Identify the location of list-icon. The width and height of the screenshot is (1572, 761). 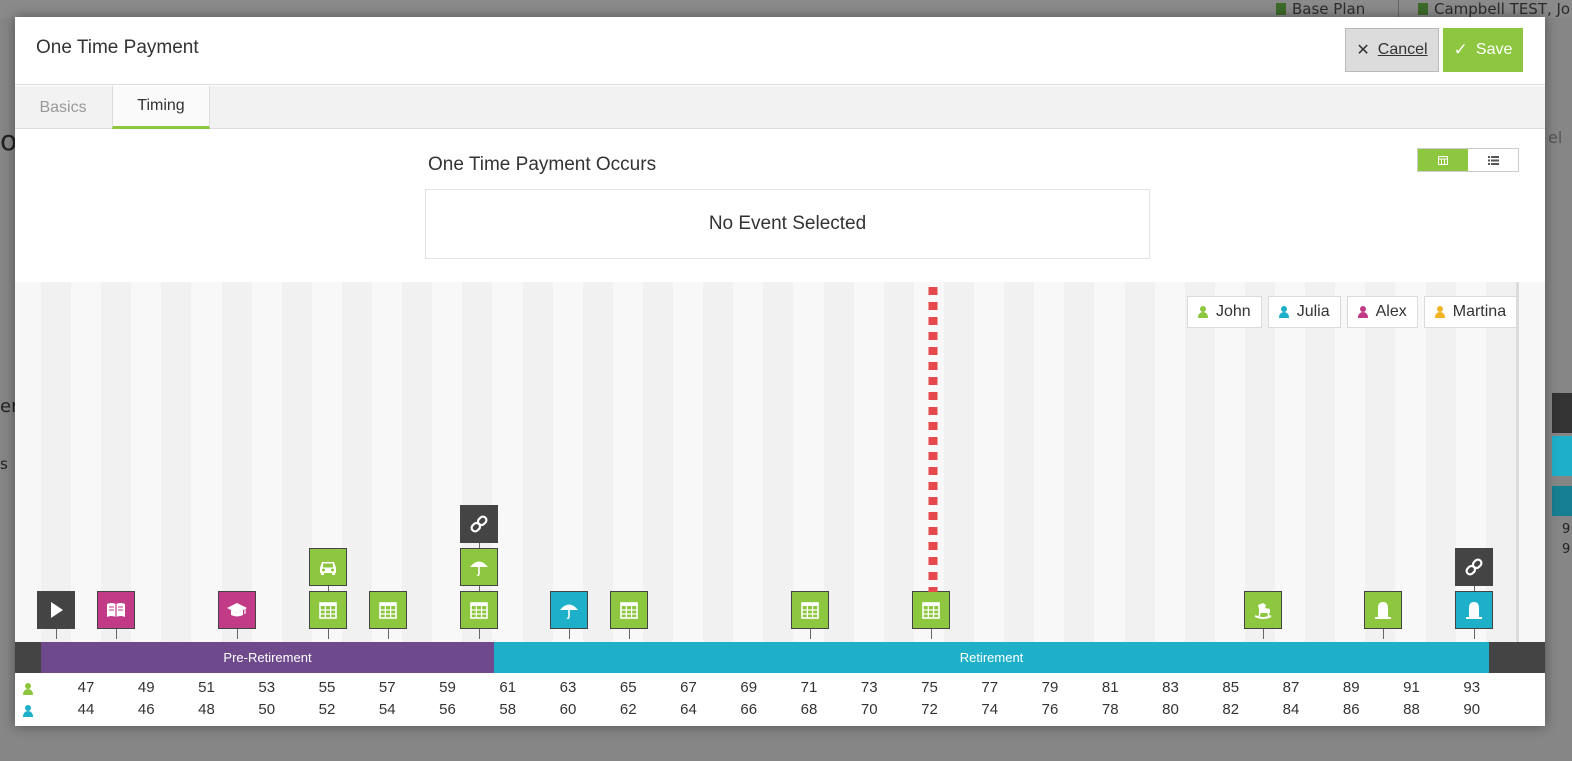
(1493, 160).